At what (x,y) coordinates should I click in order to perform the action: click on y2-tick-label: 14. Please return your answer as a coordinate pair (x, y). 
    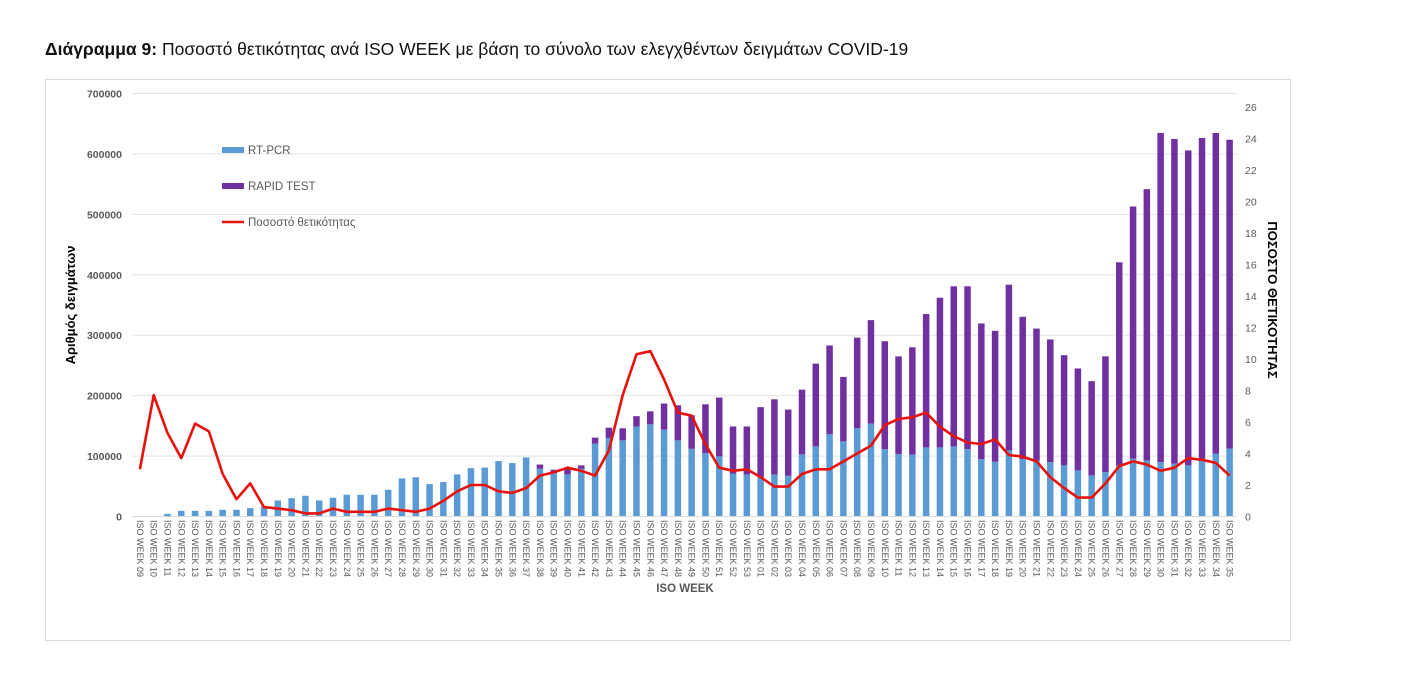
    Looking at the image, I should click on (1251, 297).